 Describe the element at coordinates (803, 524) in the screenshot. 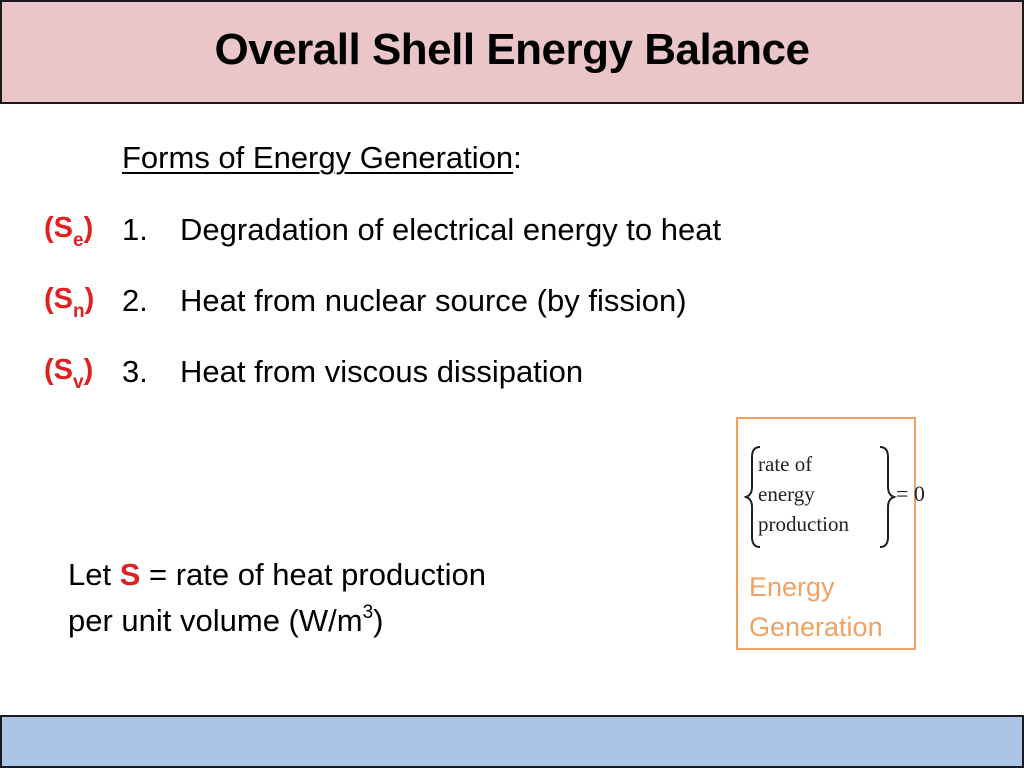

I see `formula-line: production` at that location.